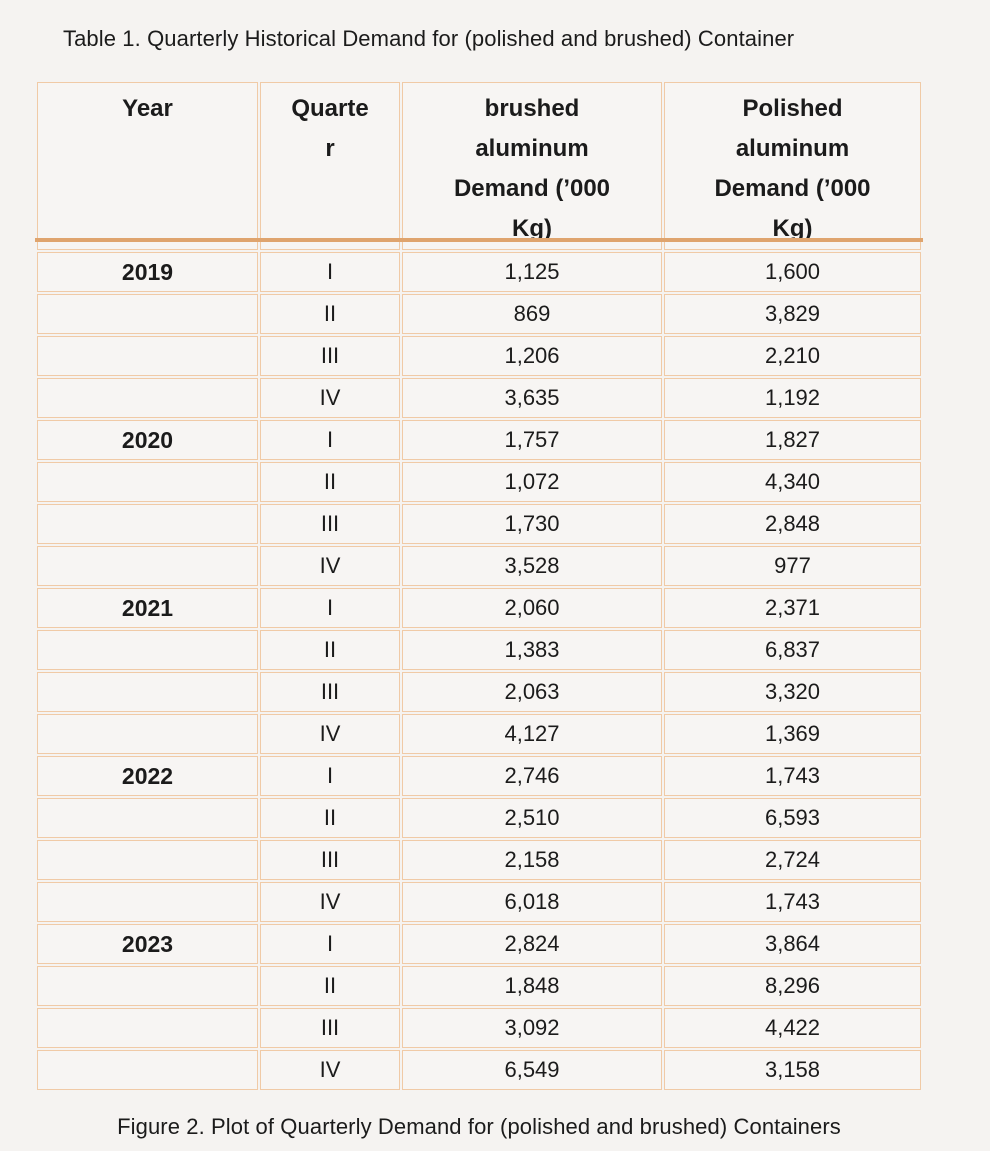 This screenshot has height=1151, width=990. I want to click on table-row: IV 6,549 3,158, so click(479, 1070).